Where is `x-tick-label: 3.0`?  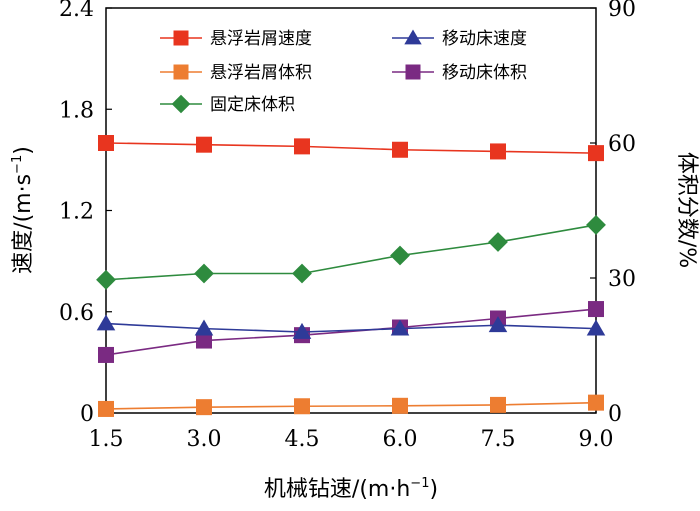
x-tick-label: 3.0 is located at coordinates (204, 439).